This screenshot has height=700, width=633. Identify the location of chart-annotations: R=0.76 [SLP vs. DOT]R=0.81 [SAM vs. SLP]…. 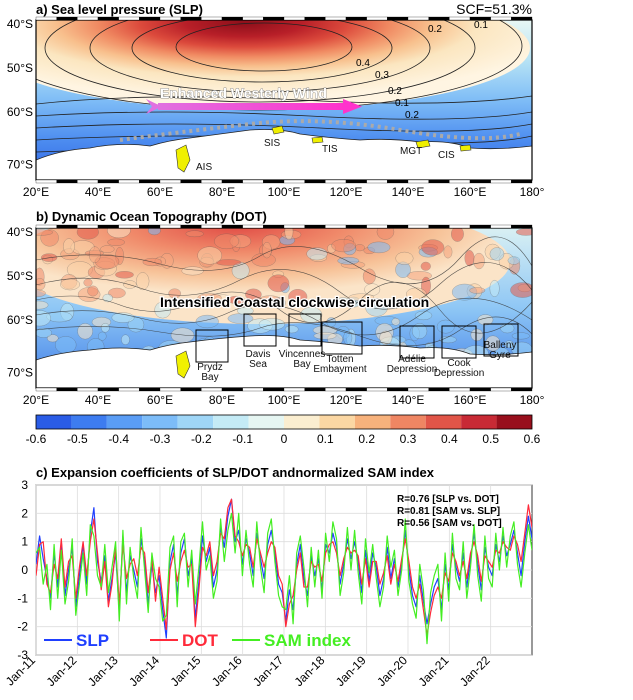
(449, 511).